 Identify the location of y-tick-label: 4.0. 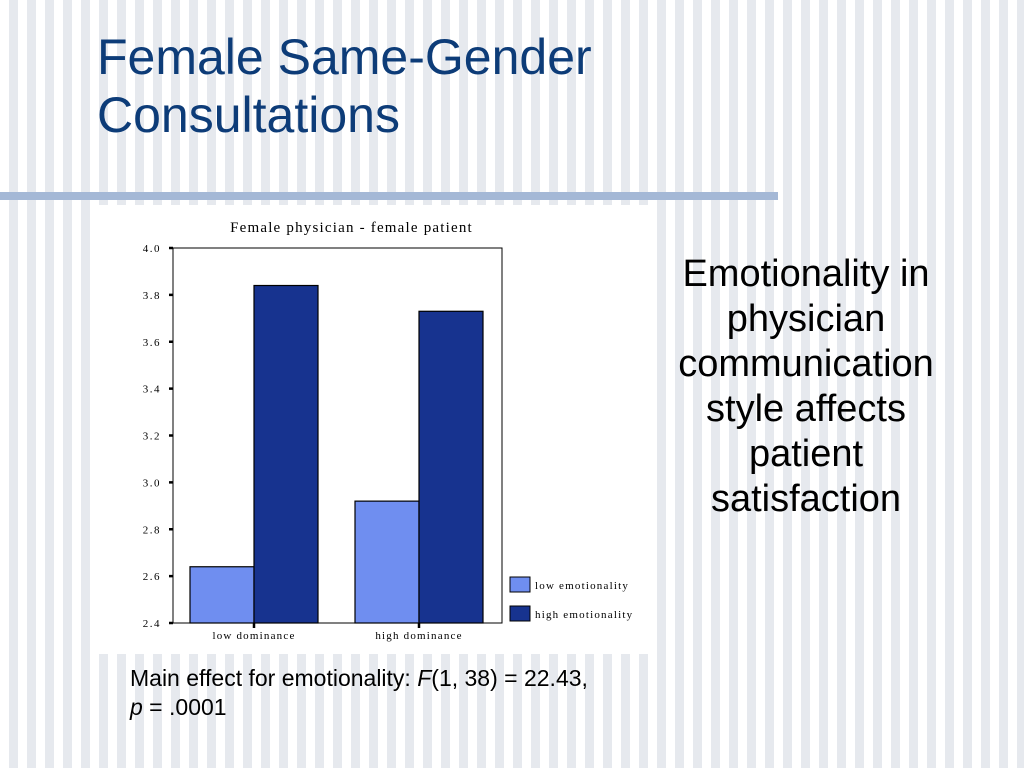
(152, 249).